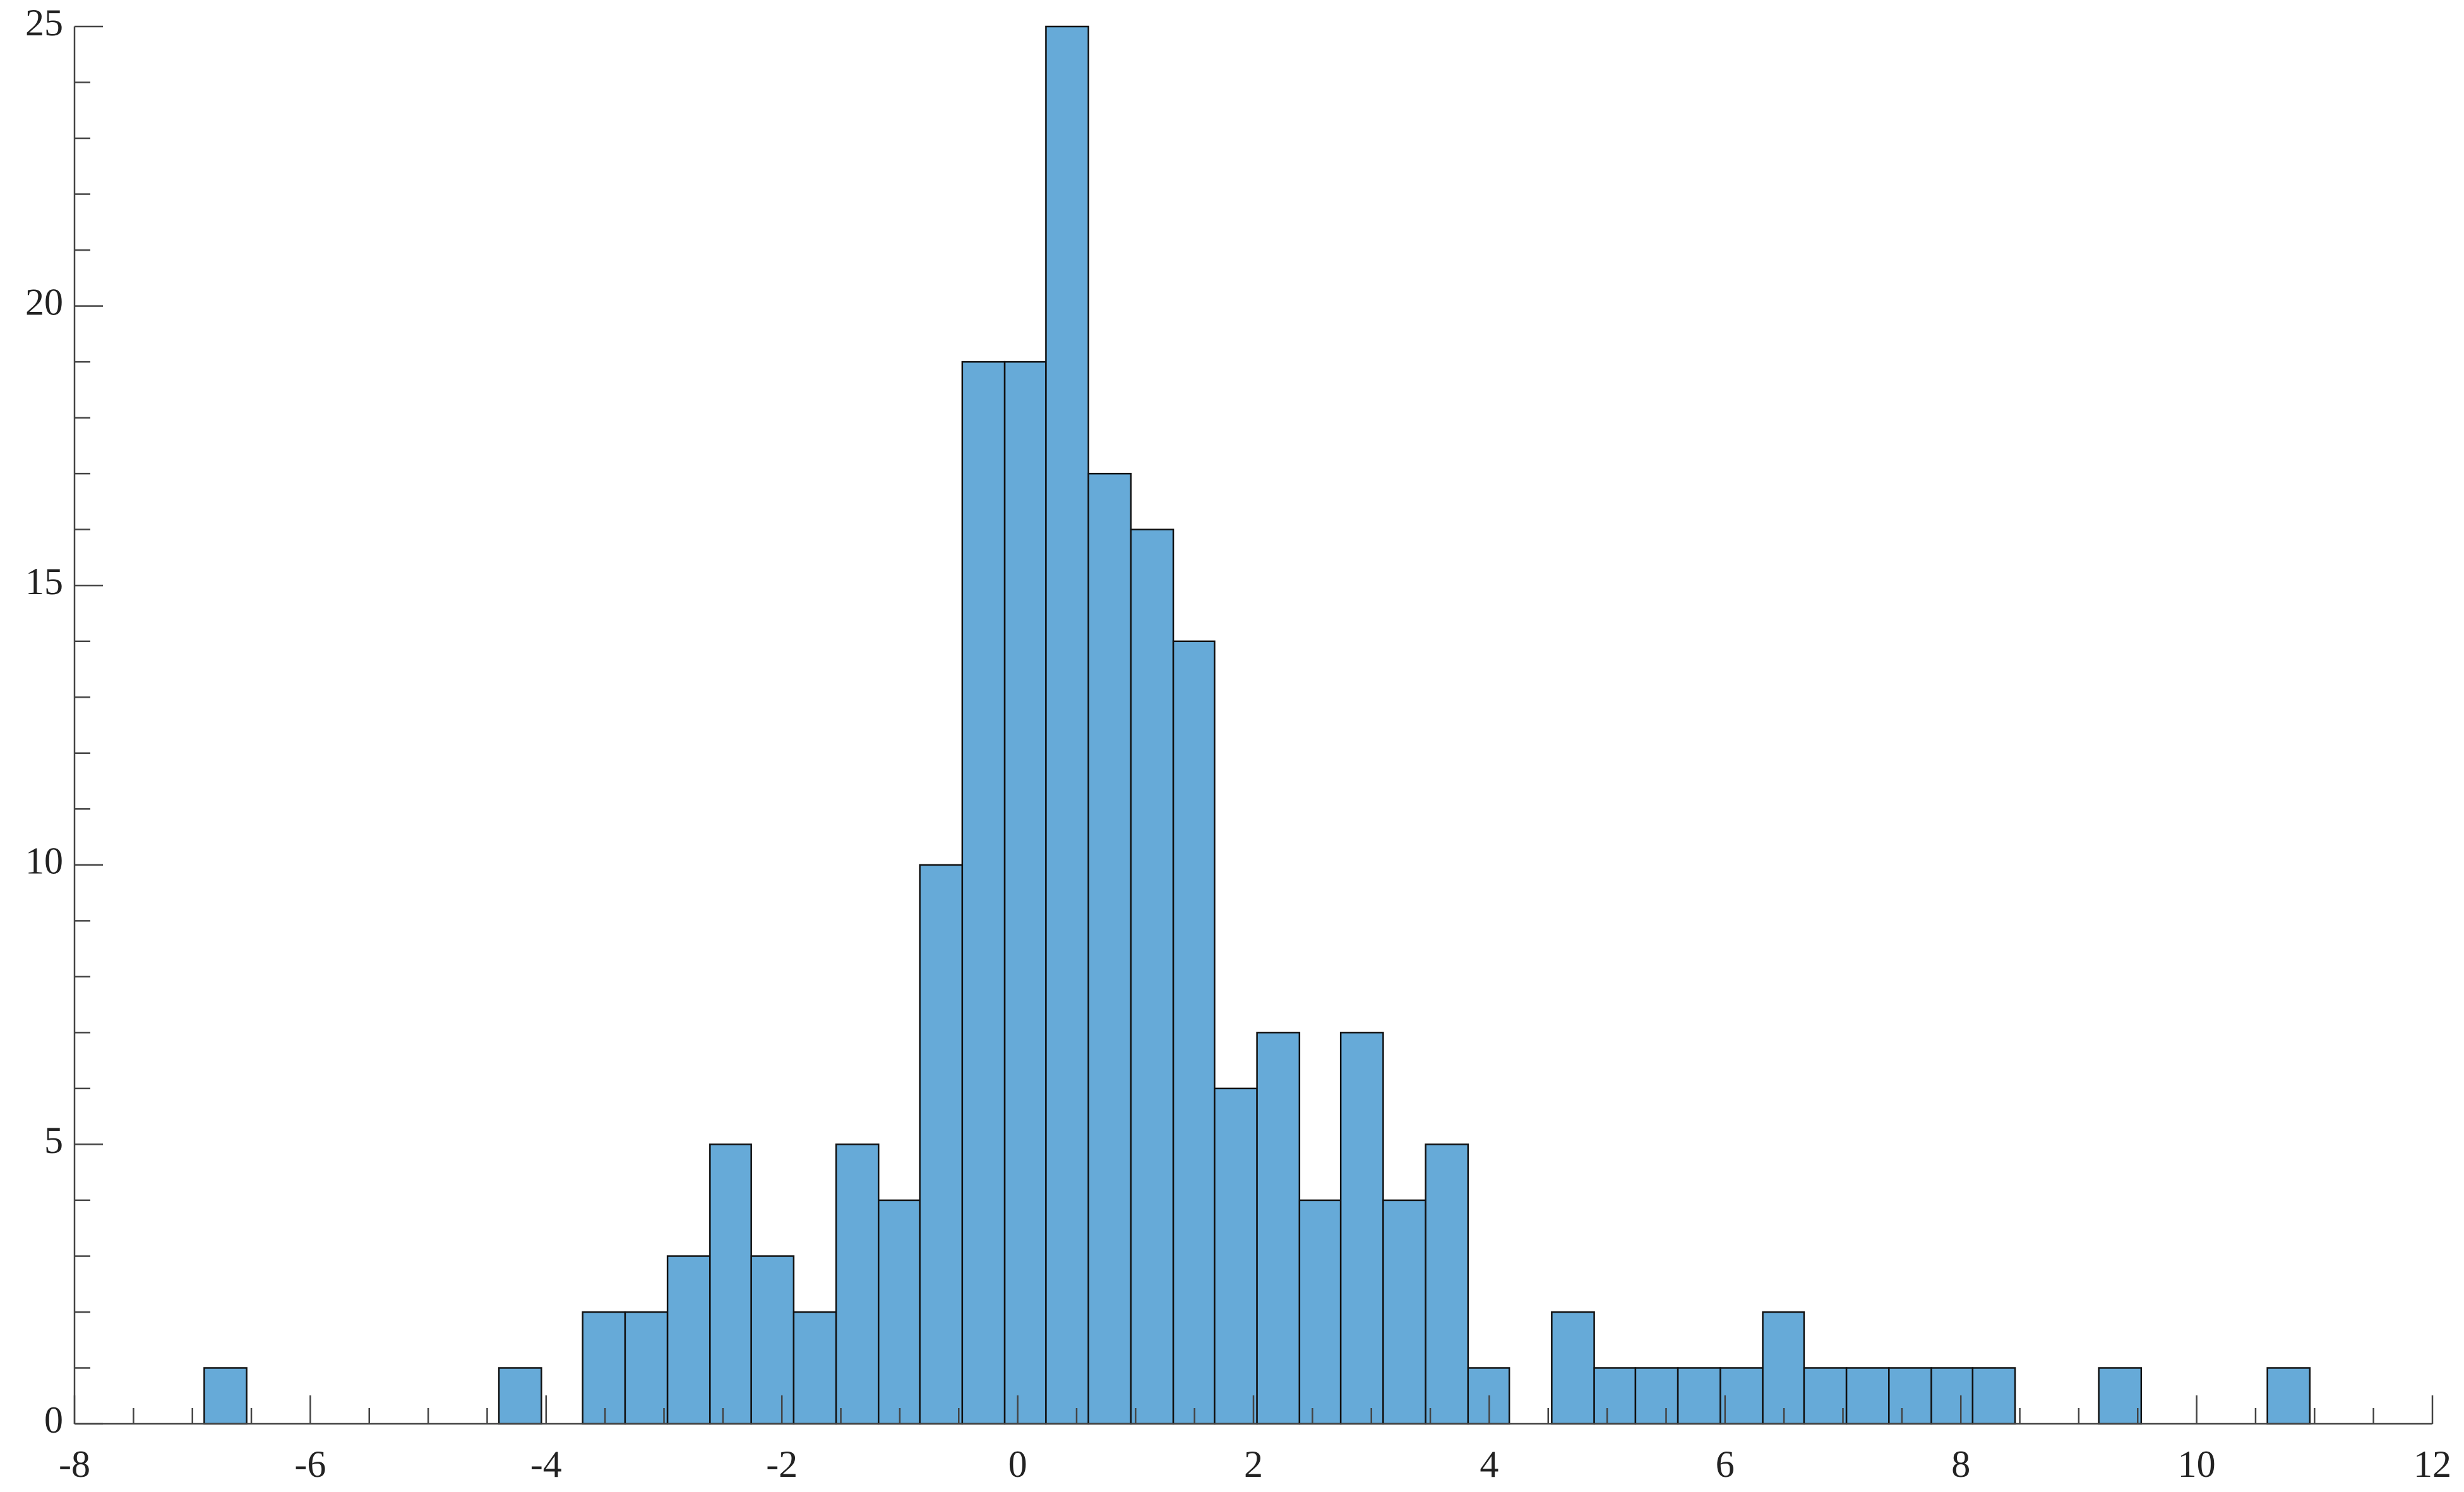 The width and height of the screenshot is (2464, 1492). Describe the element at coordinates (53, 1140) in the screenshot. I see `y-tick-label: 5` at that location.